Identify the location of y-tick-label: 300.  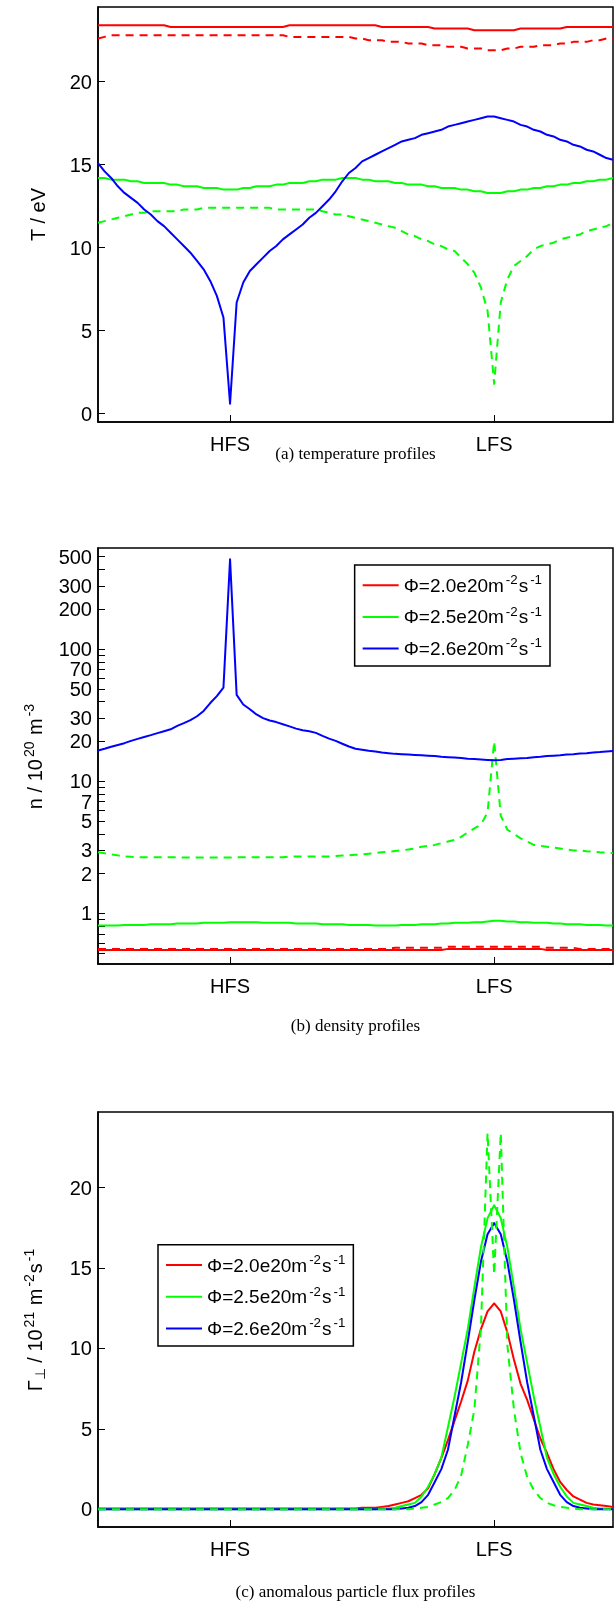
(75, 585).